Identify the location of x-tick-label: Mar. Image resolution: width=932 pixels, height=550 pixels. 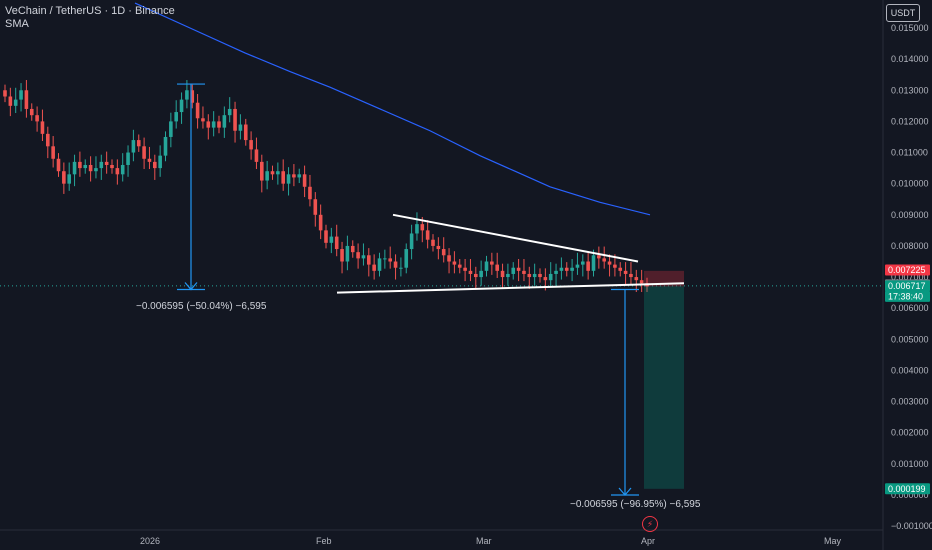
(484, 541).